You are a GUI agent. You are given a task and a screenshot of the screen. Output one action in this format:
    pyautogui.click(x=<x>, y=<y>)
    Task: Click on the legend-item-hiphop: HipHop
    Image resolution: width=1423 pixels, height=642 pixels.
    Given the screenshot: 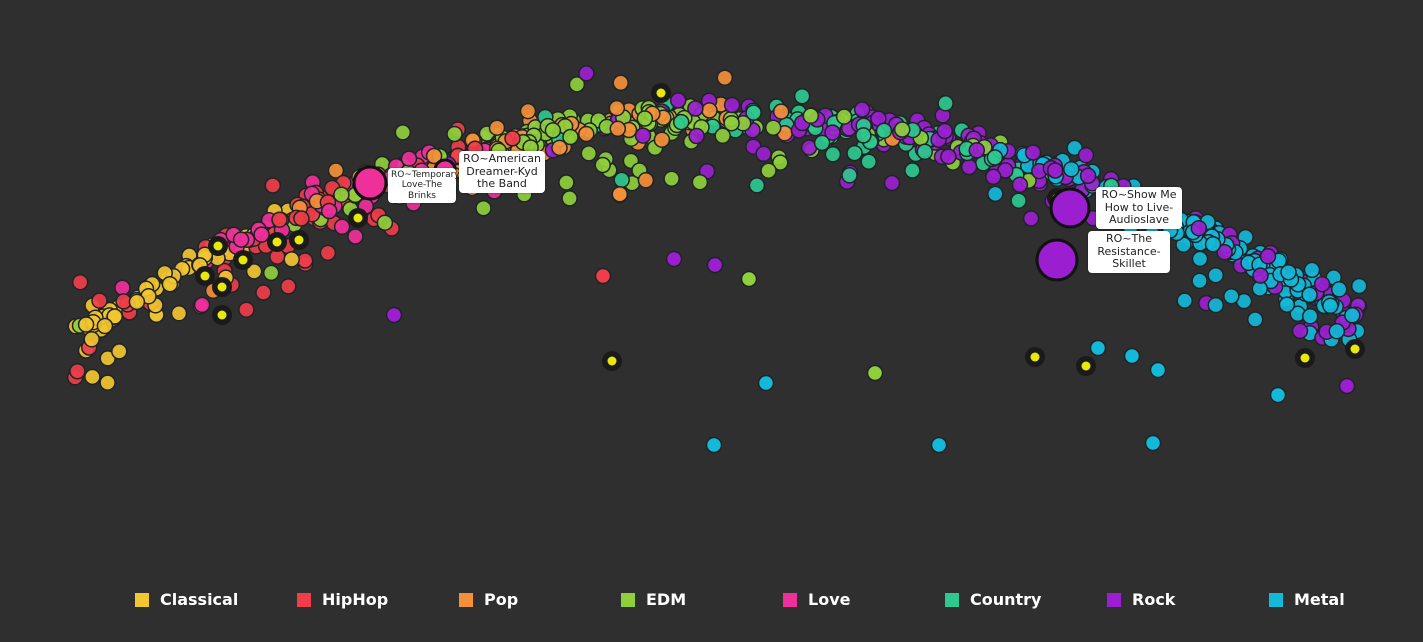 What is the action you would take?
    pyautogui.click(x=342, y=599)
    